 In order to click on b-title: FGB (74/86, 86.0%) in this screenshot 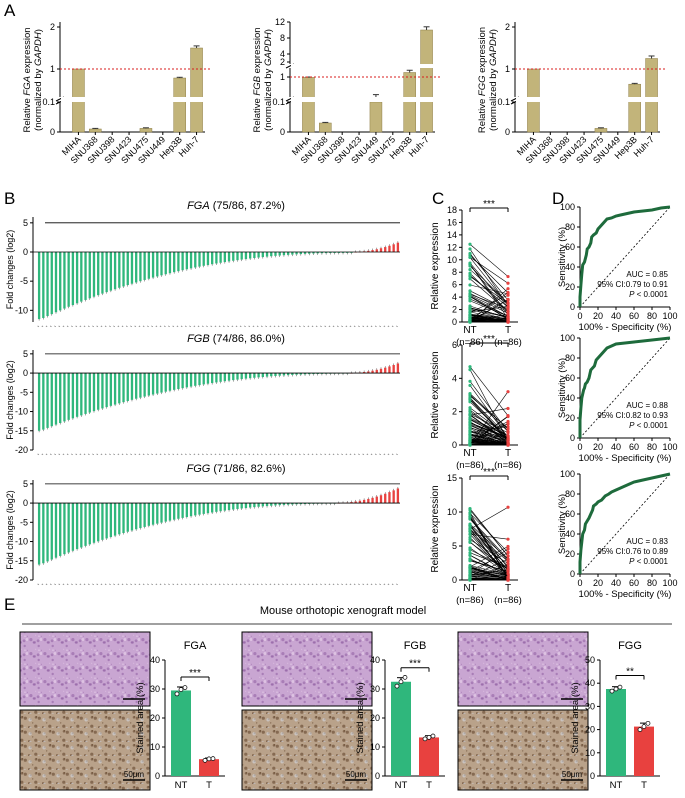, I will do `click(236, 339)`.